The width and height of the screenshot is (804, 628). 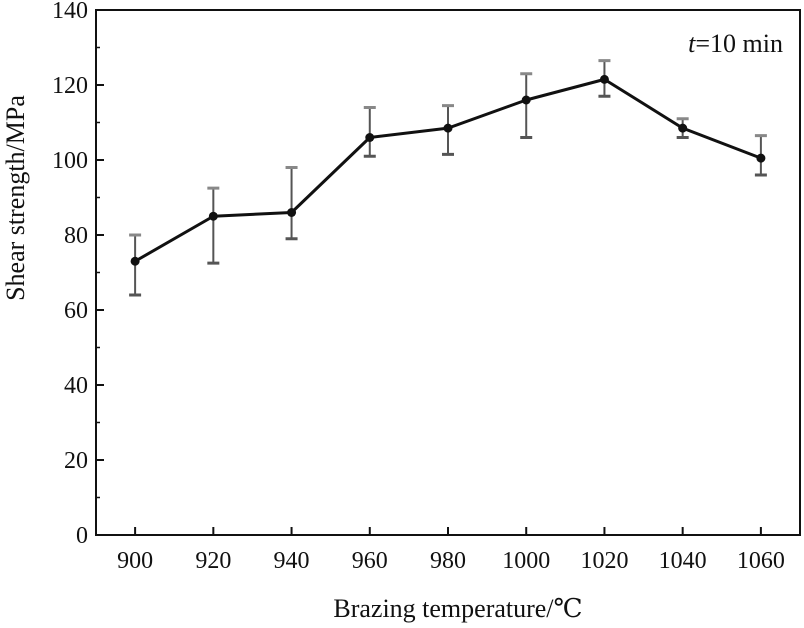 I want to click on x-tick-label: 1060, so click(x=761, y=561).